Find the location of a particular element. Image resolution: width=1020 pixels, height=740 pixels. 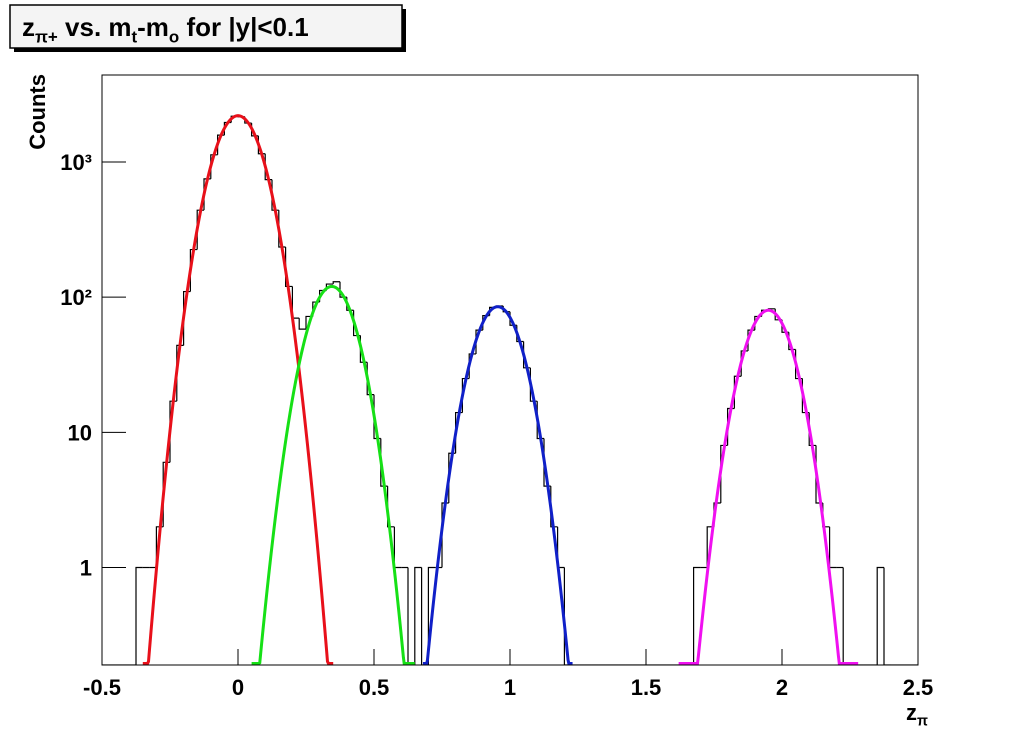

x-tick-label: 0 is located at coordinates (238, 687).